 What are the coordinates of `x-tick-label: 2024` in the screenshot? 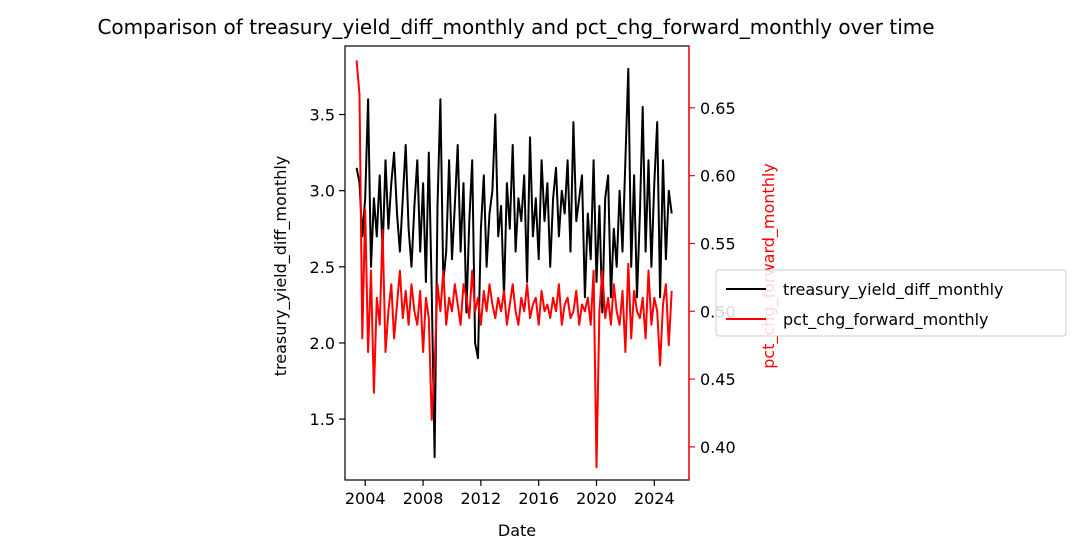 It's located at (654, 498).